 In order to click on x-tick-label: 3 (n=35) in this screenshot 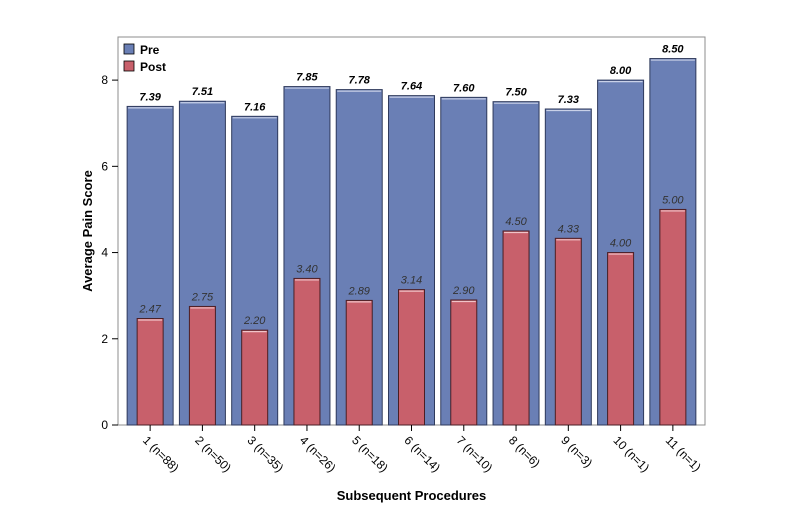, I will do `click(266, 454)`.